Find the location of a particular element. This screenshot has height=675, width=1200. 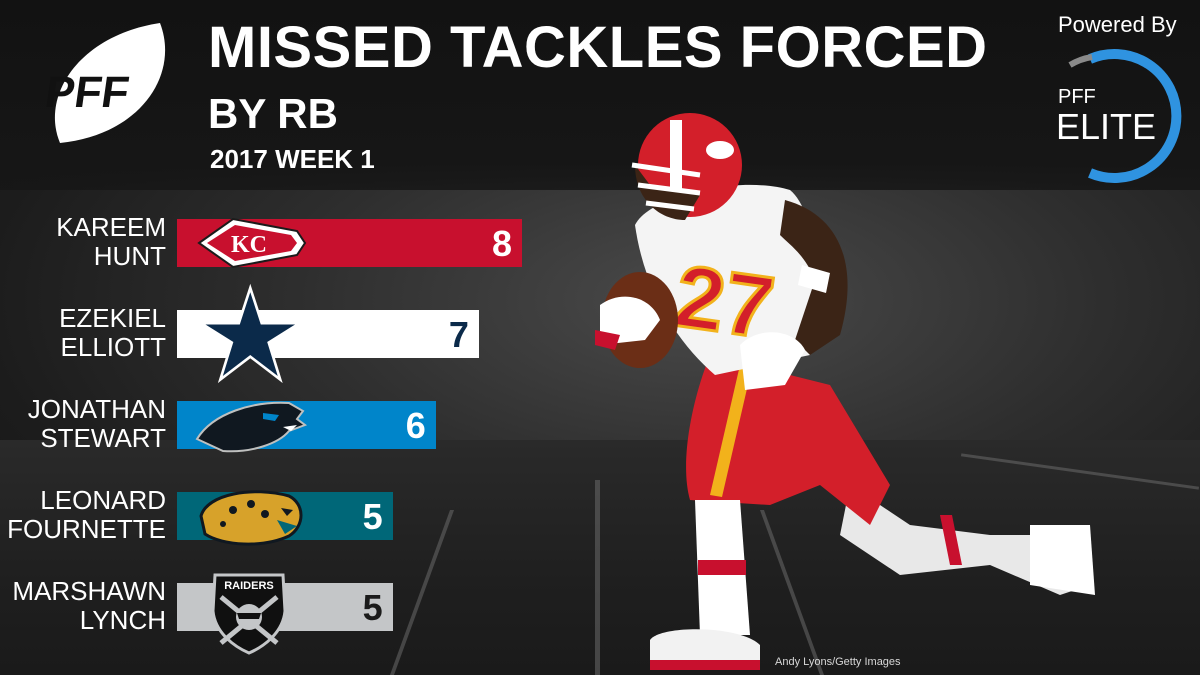

player-name-label: EZEKIEL ELLIOTT is located at coordinates (83, 333).